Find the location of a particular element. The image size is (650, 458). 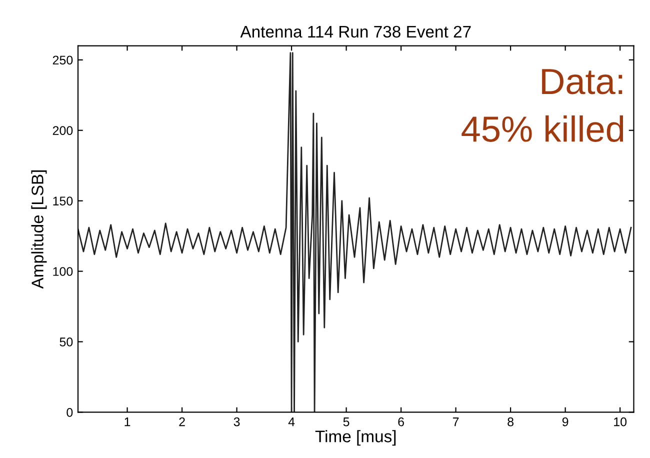

y-tick-label: 250 is located at coordinates (62, 60).